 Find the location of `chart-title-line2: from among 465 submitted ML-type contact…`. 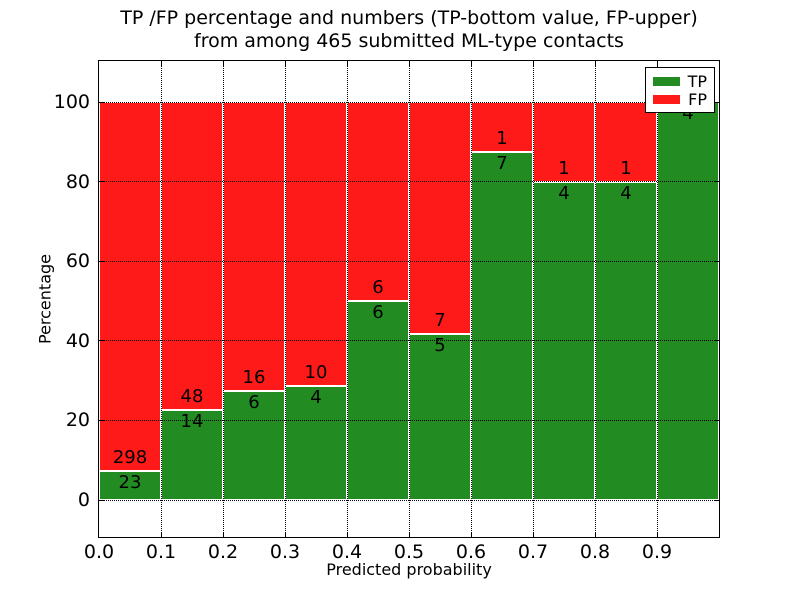

chart-title-line2: from among 465 submitted ML-type contact… is located at coordinates (409, 41).